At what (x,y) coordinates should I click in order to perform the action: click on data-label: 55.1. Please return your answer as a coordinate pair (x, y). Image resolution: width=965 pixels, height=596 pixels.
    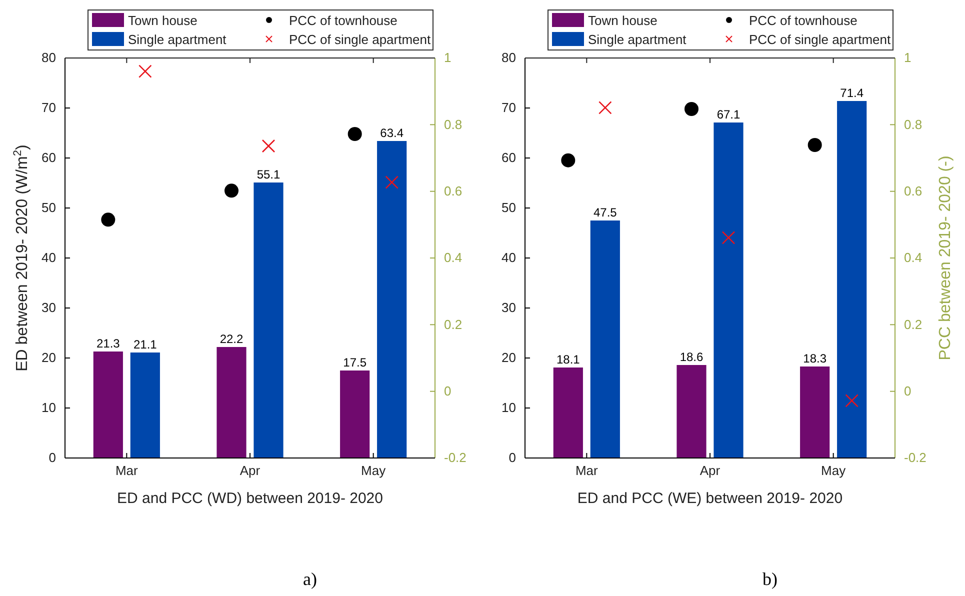
    Looking at the image, I should click on (268, 175).